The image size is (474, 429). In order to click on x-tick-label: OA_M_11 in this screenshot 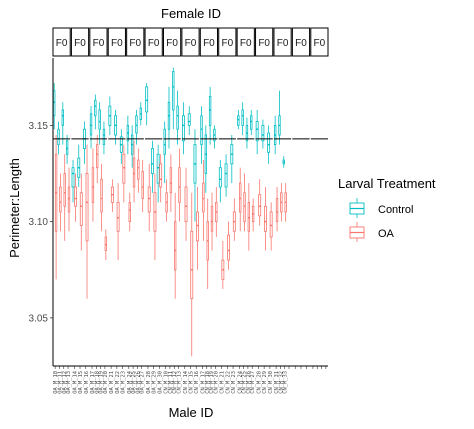, I will do `click(60, 382)`.